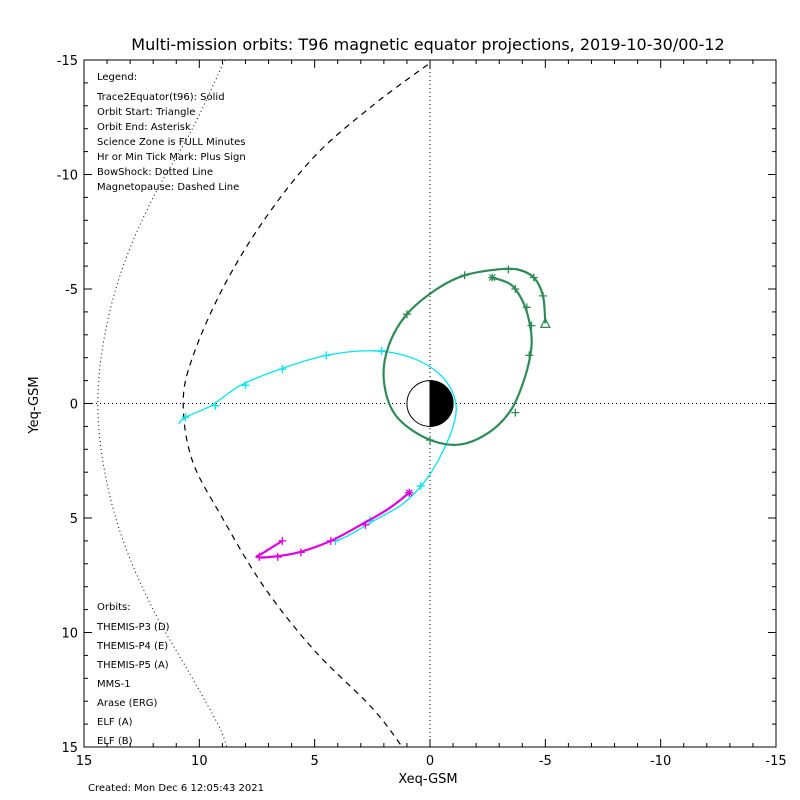 This screenshot has height=800, width=800. I want to click on x-tick-label: 15, so click(84, 761).